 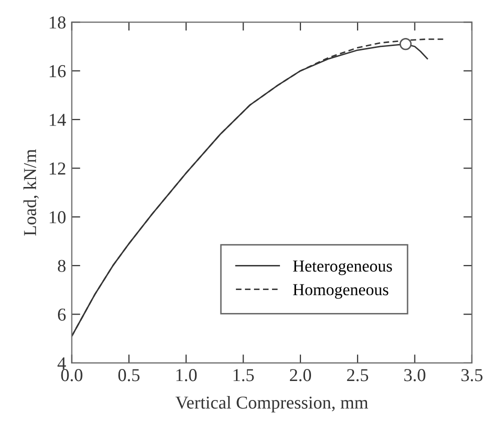 I want to click on y-tick-label: 10, so click(x=58, y=217).